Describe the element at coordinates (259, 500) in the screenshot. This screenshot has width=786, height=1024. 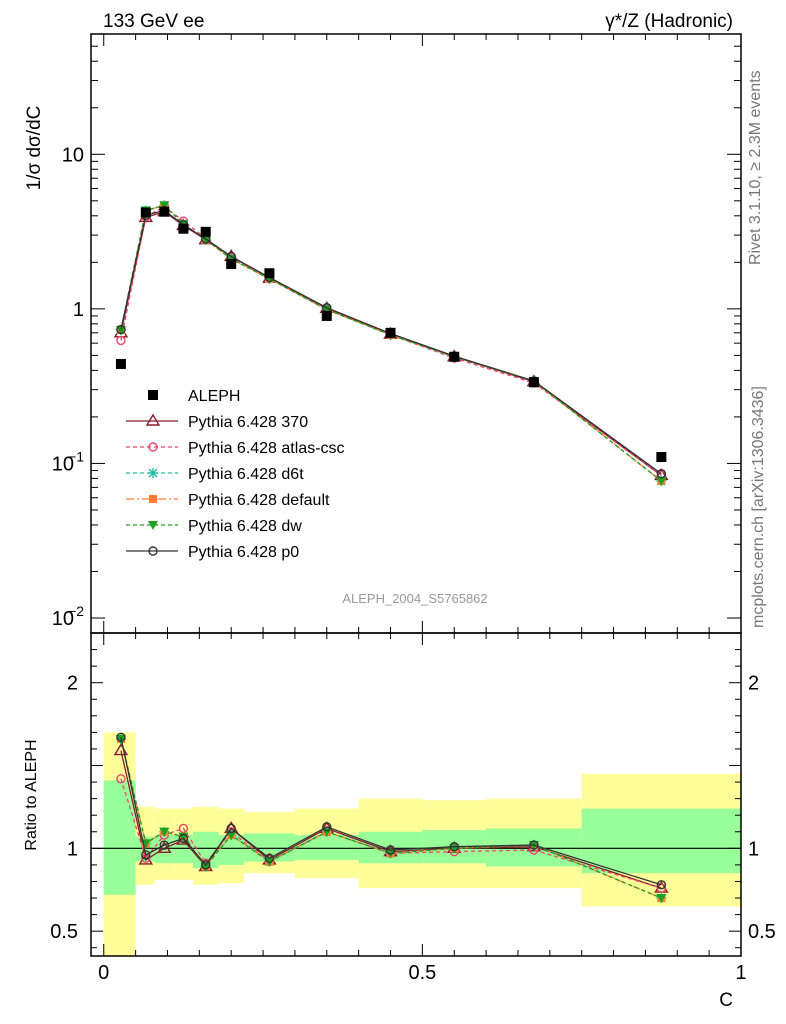
I see `legend-label-3: Pythia 6.428 default` at that location.